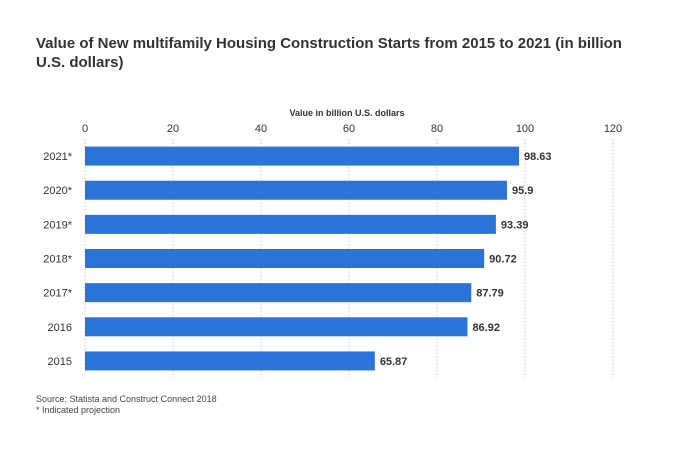 This screenshot has height=451, width=673. Describe the element at coordinates (173, 129) in the screenshot. I see `x-tick-label: 20` at that location.